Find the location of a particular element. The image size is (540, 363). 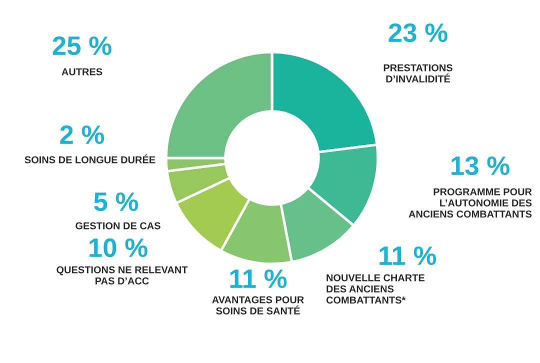

slice-label: PROGRAMME POUR L’AUTONOMIE DES ANCIENS COMBATTANTS is located at coordinates (470, 203).